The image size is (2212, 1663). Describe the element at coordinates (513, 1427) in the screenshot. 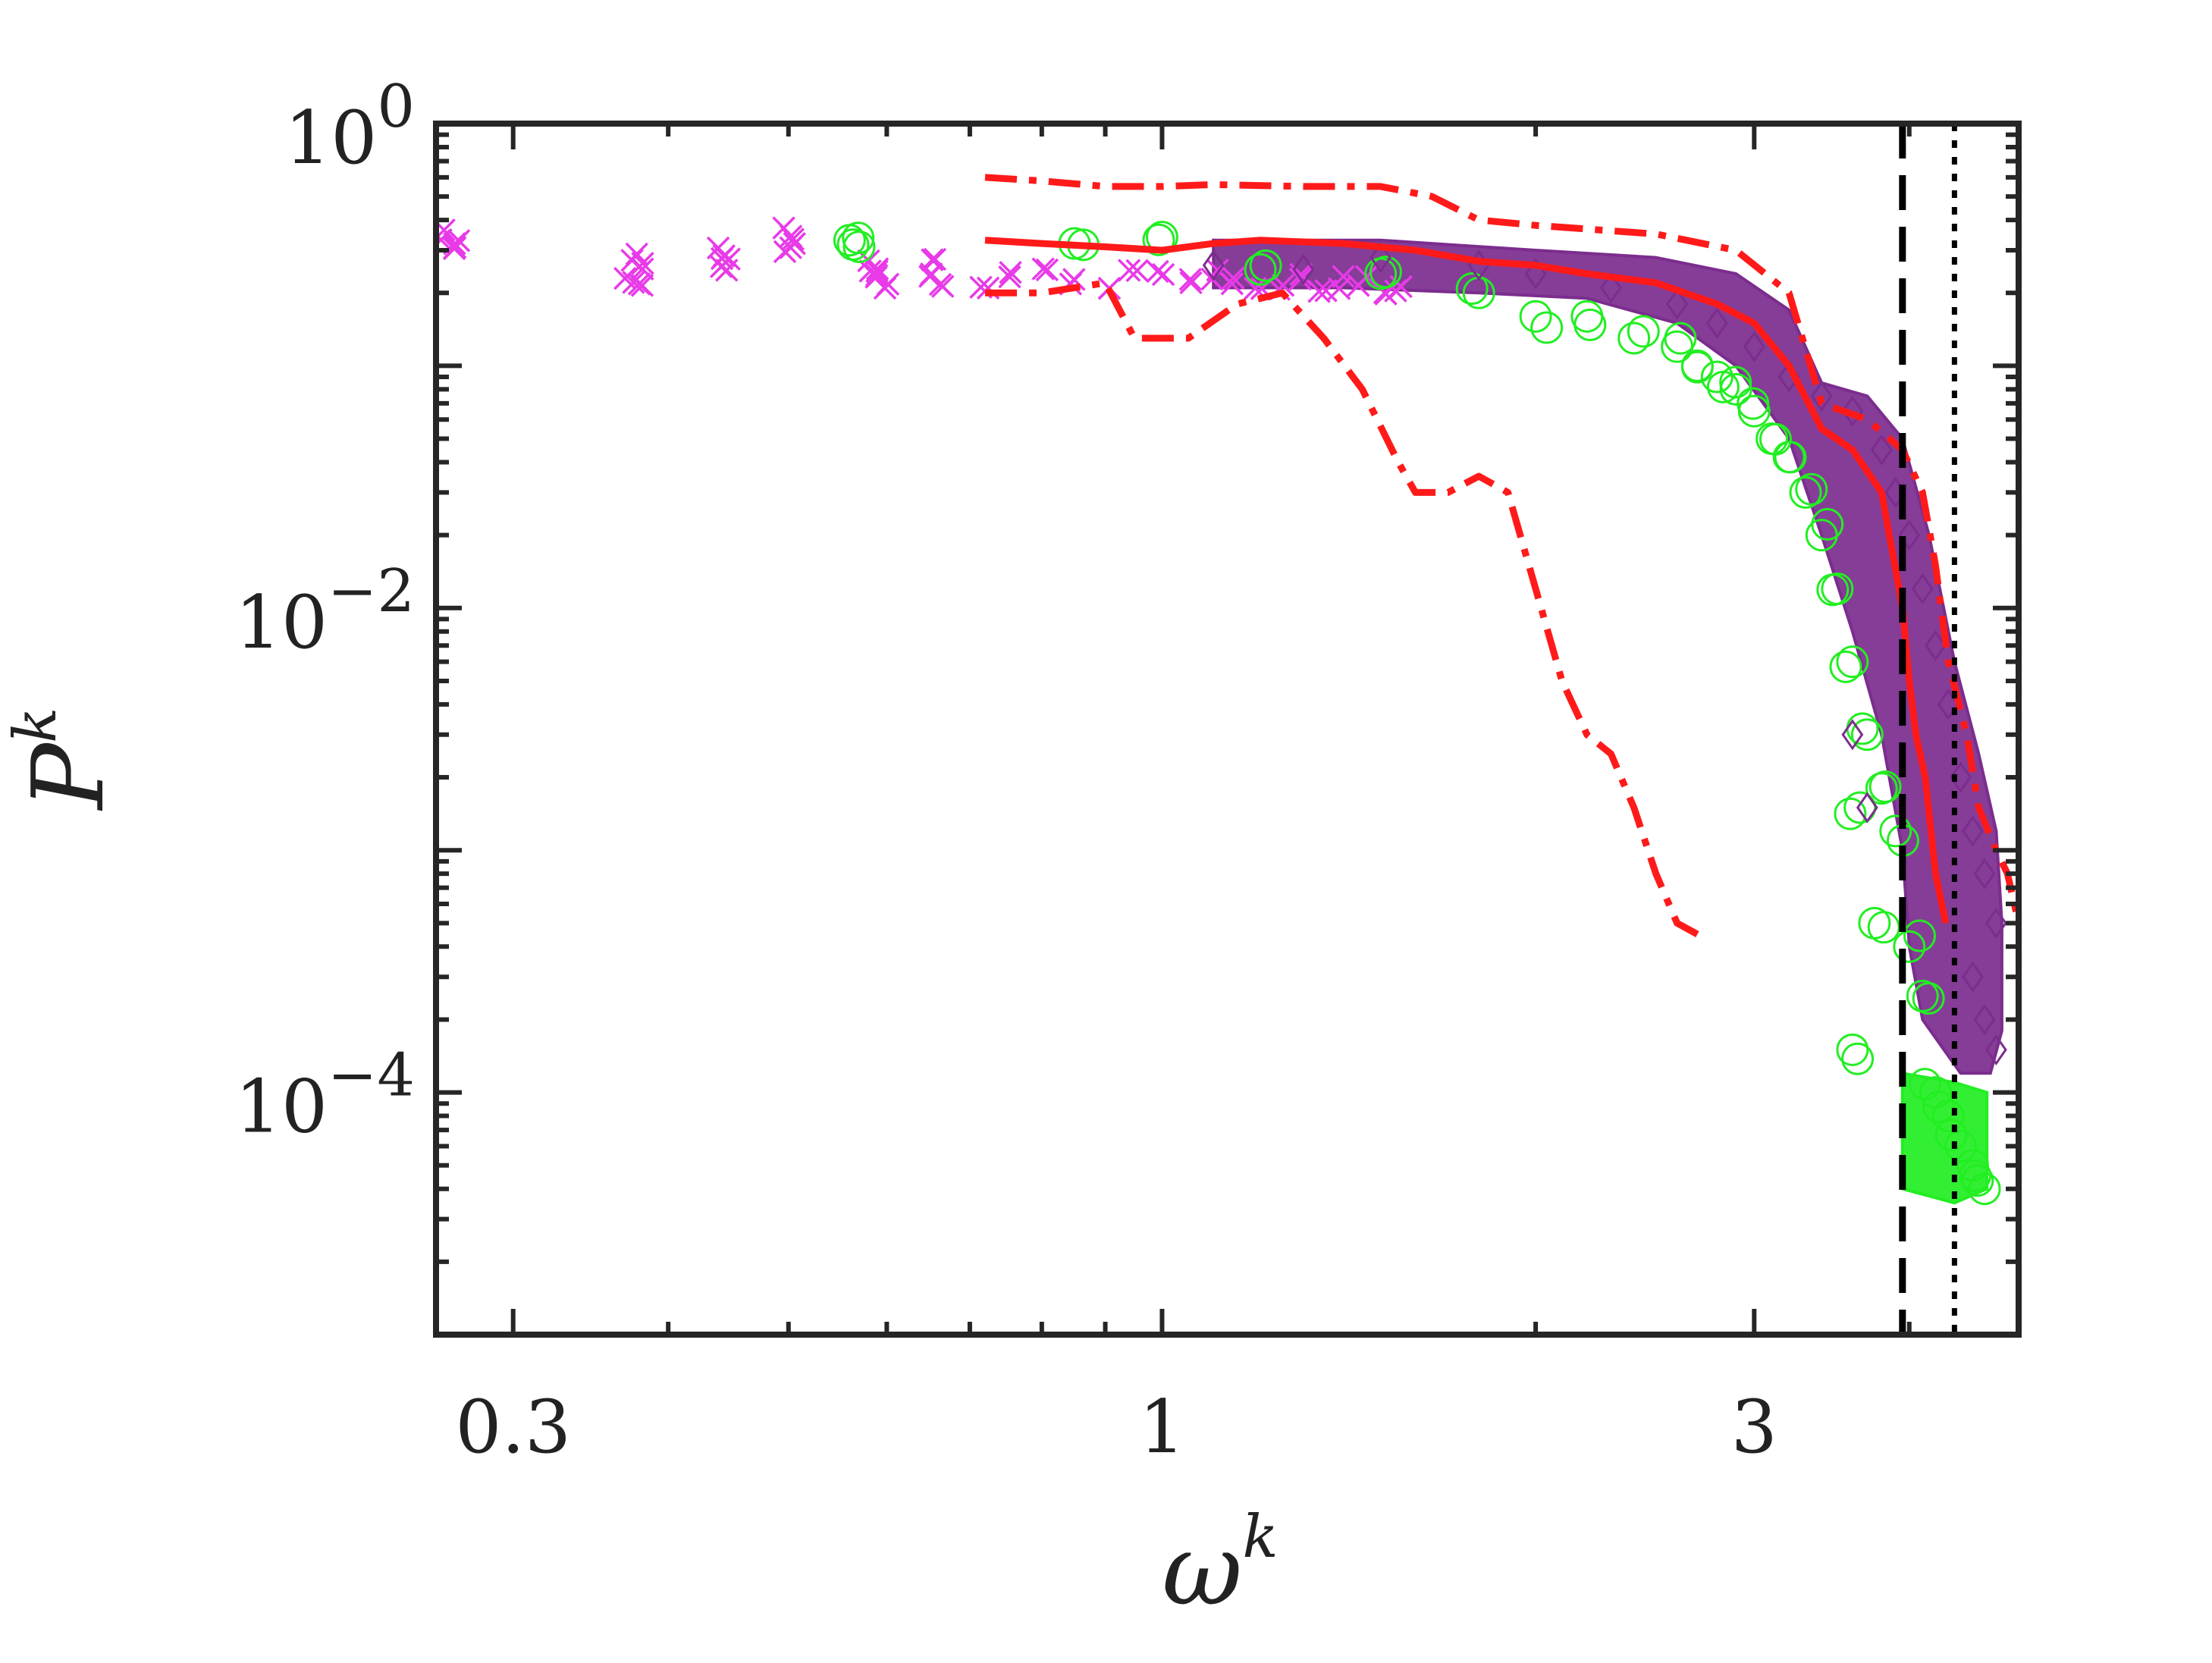

I see `x-tick-label: 0.3` at that location.